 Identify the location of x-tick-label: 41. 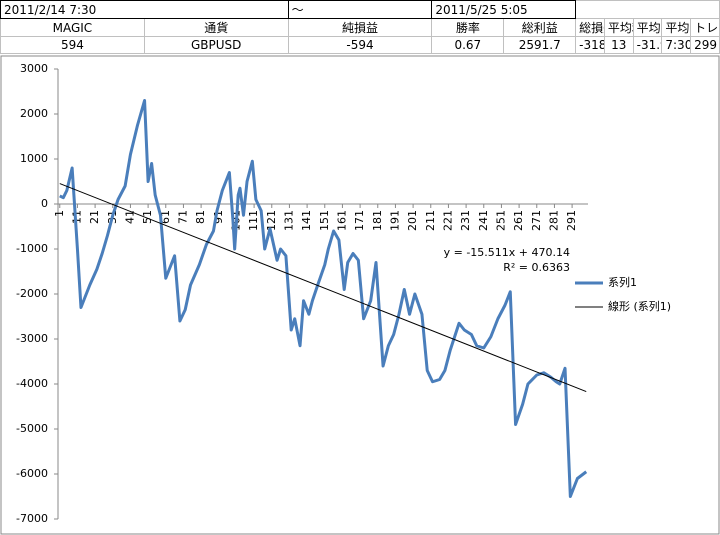
(129, 217).